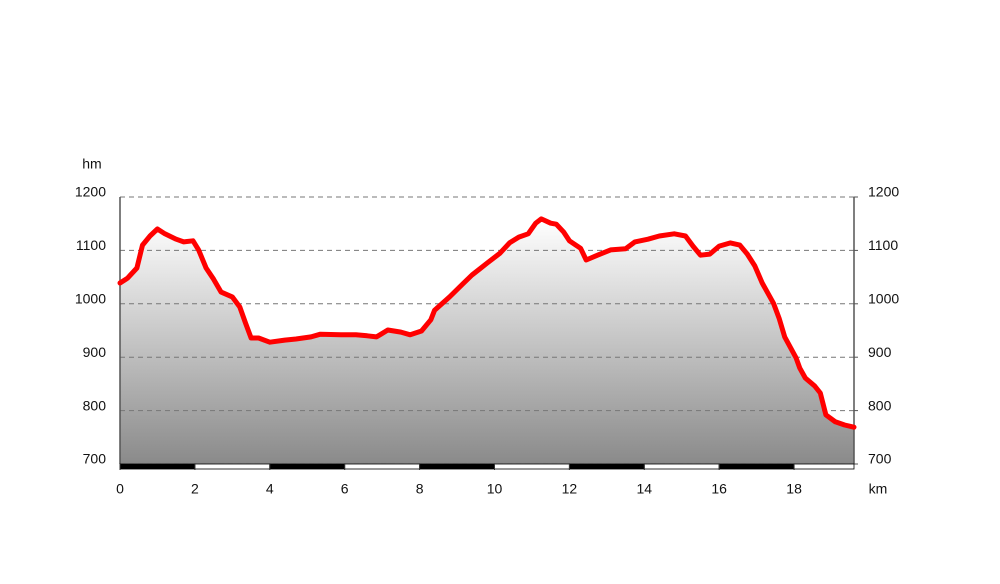  Describe the element at coordinates (883, 192) in the screenshot. I see `y2-tick-label: 1200` at that location.